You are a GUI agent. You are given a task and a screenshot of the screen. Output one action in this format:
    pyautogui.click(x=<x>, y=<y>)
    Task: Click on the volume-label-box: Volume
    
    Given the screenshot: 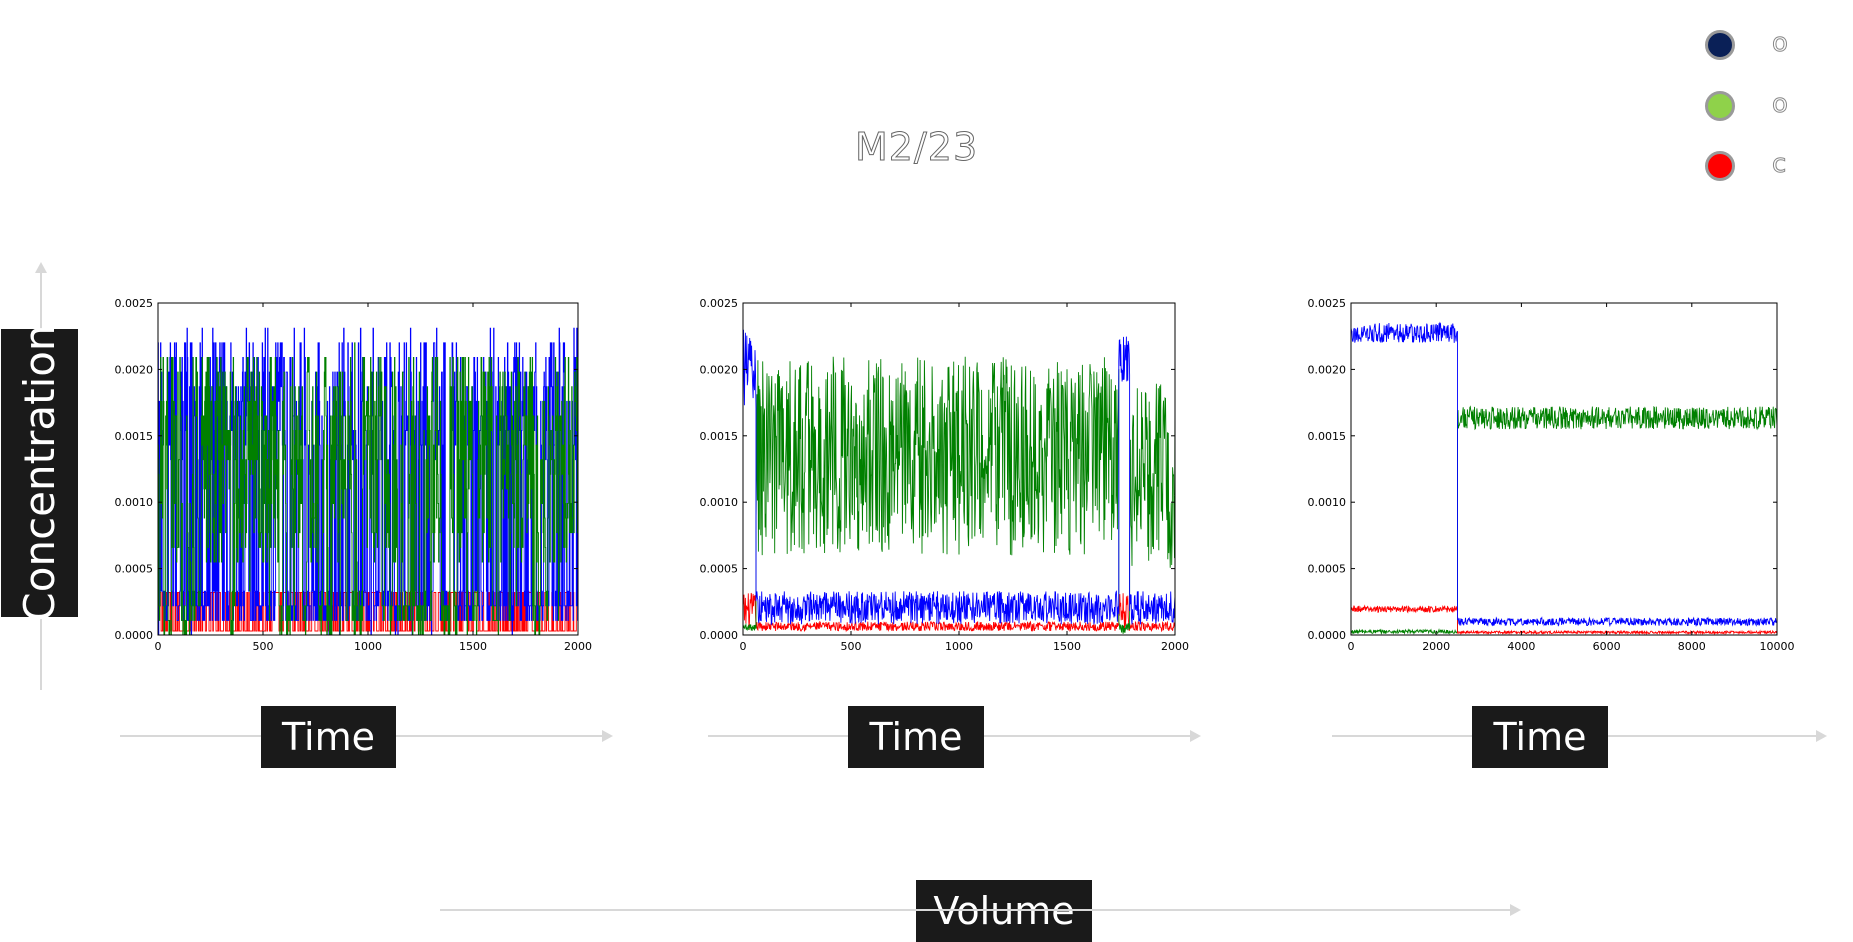 What is the action you would take?
    pyautogui.click(x=1004, y=911)
    